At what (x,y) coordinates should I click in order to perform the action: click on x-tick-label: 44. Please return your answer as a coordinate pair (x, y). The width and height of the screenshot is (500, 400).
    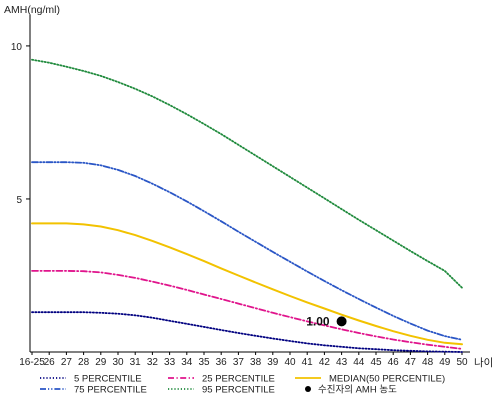
    Looking at the image, I should click on (359, 362).